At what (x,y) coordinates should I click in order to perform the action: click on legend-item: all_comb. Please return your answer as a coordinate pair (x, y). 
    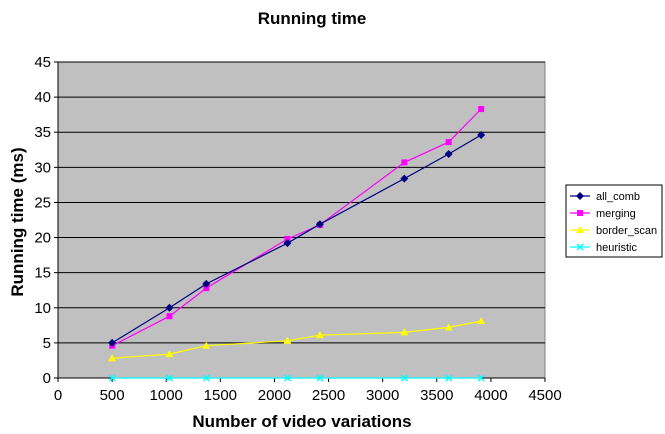
    Looking at the image, I should click on (605, 197).